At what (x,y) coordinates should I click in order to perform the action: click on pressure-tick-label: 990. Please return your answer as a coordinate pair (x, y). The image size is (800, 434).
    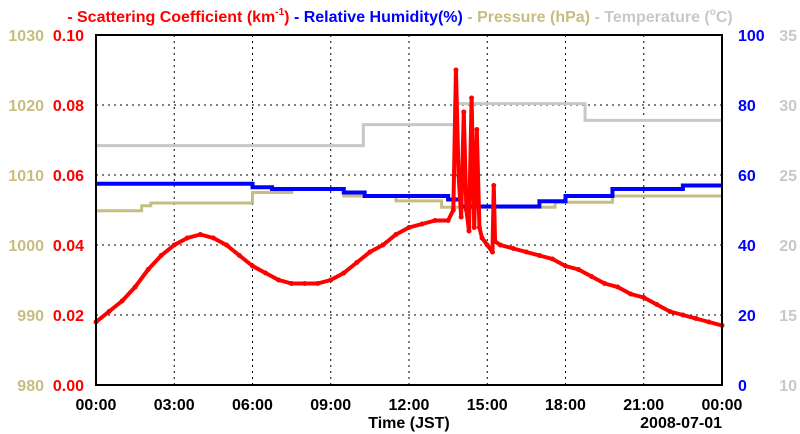
    Looking at the image, I should click on (30, 316).